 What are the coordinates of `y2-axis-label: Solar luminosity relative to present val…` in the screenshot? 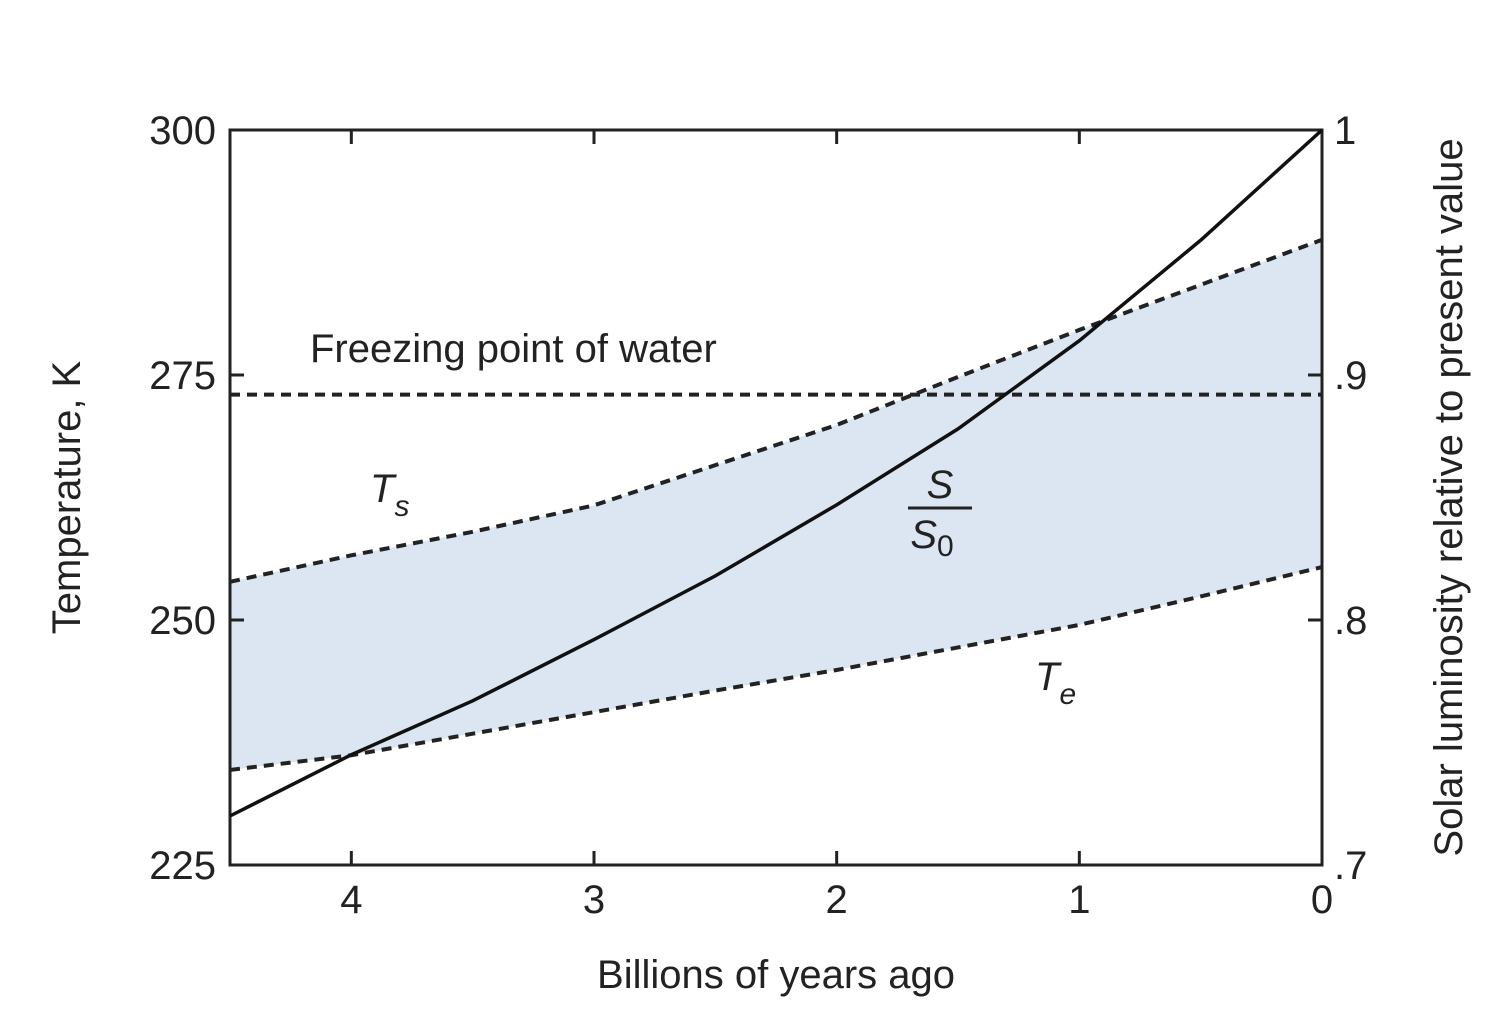 It's located at (1449, 497).